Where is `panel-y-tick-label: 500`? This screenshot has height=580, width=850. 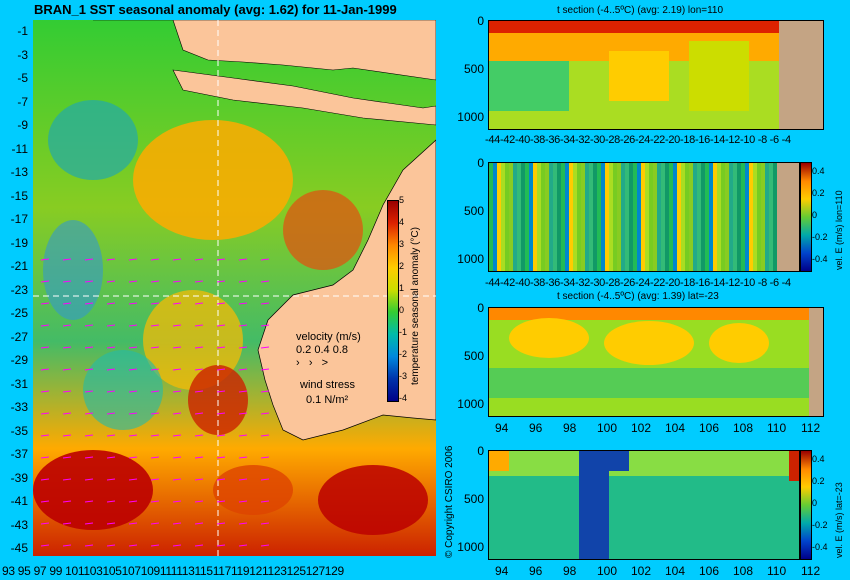 panel-y-tick-label: 500 is located at coordinates (473, 69).